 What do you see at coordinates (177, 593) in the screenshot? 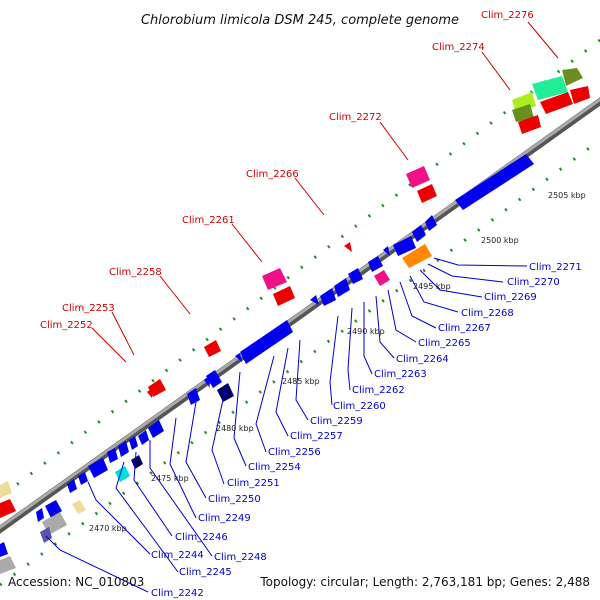
I see `label-clim-2242: Clim_2242` at bounding box center [177, 593].